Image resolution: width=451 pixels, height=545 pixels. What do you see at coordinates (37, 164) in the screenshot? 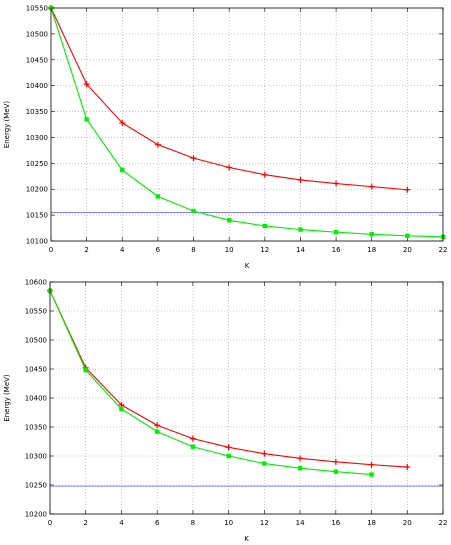
I see `chart-1-y-tick-label-3: 10250` at bounding box center [37, 164].